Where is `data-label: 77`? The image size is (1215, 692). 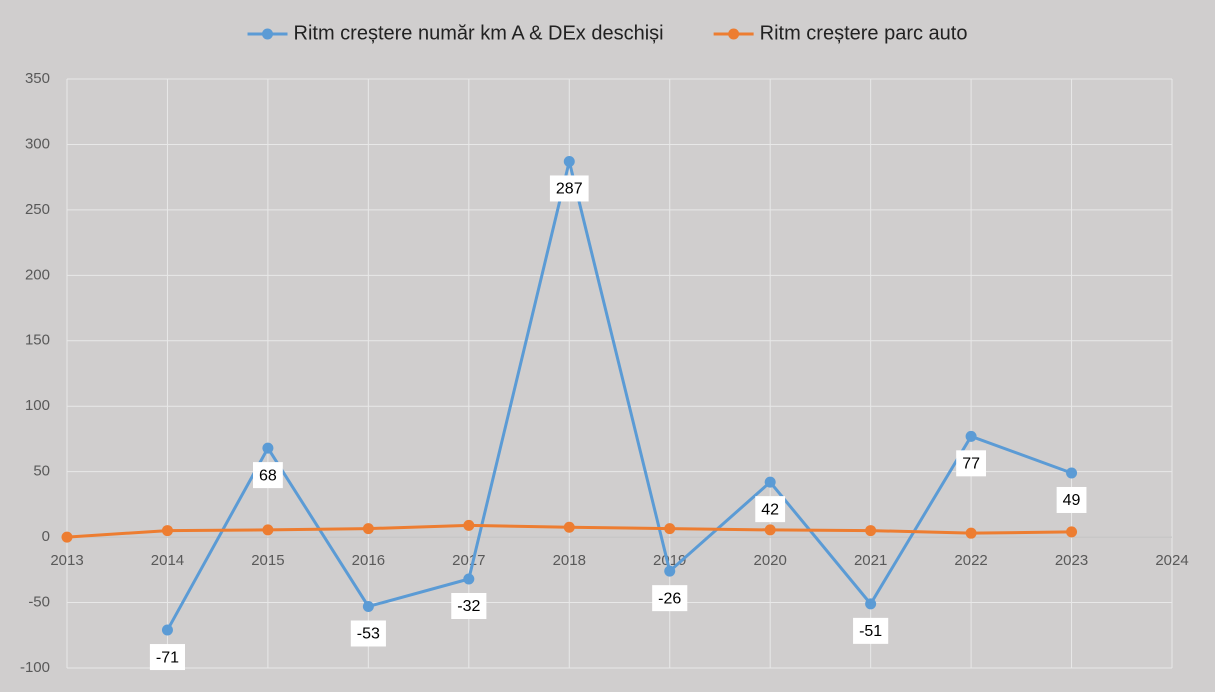 data-label: 77 is located at coordinates (971, 464).